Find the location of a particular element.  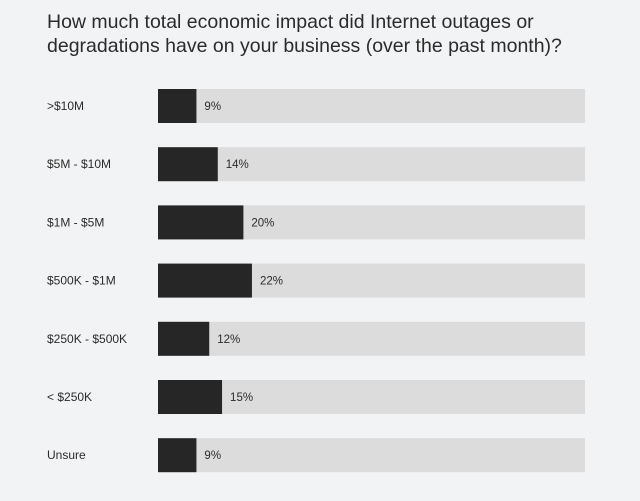

category-label: >$10M is located at coordinates (65, 106).